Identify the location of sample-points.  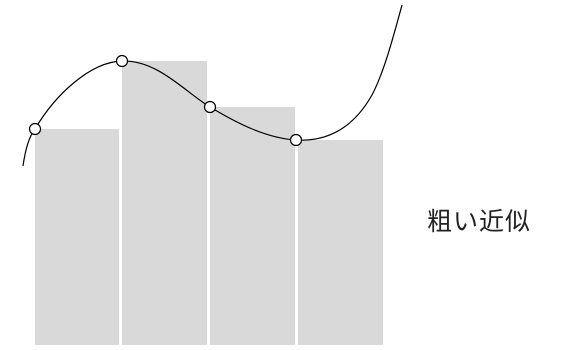
(165, 100).